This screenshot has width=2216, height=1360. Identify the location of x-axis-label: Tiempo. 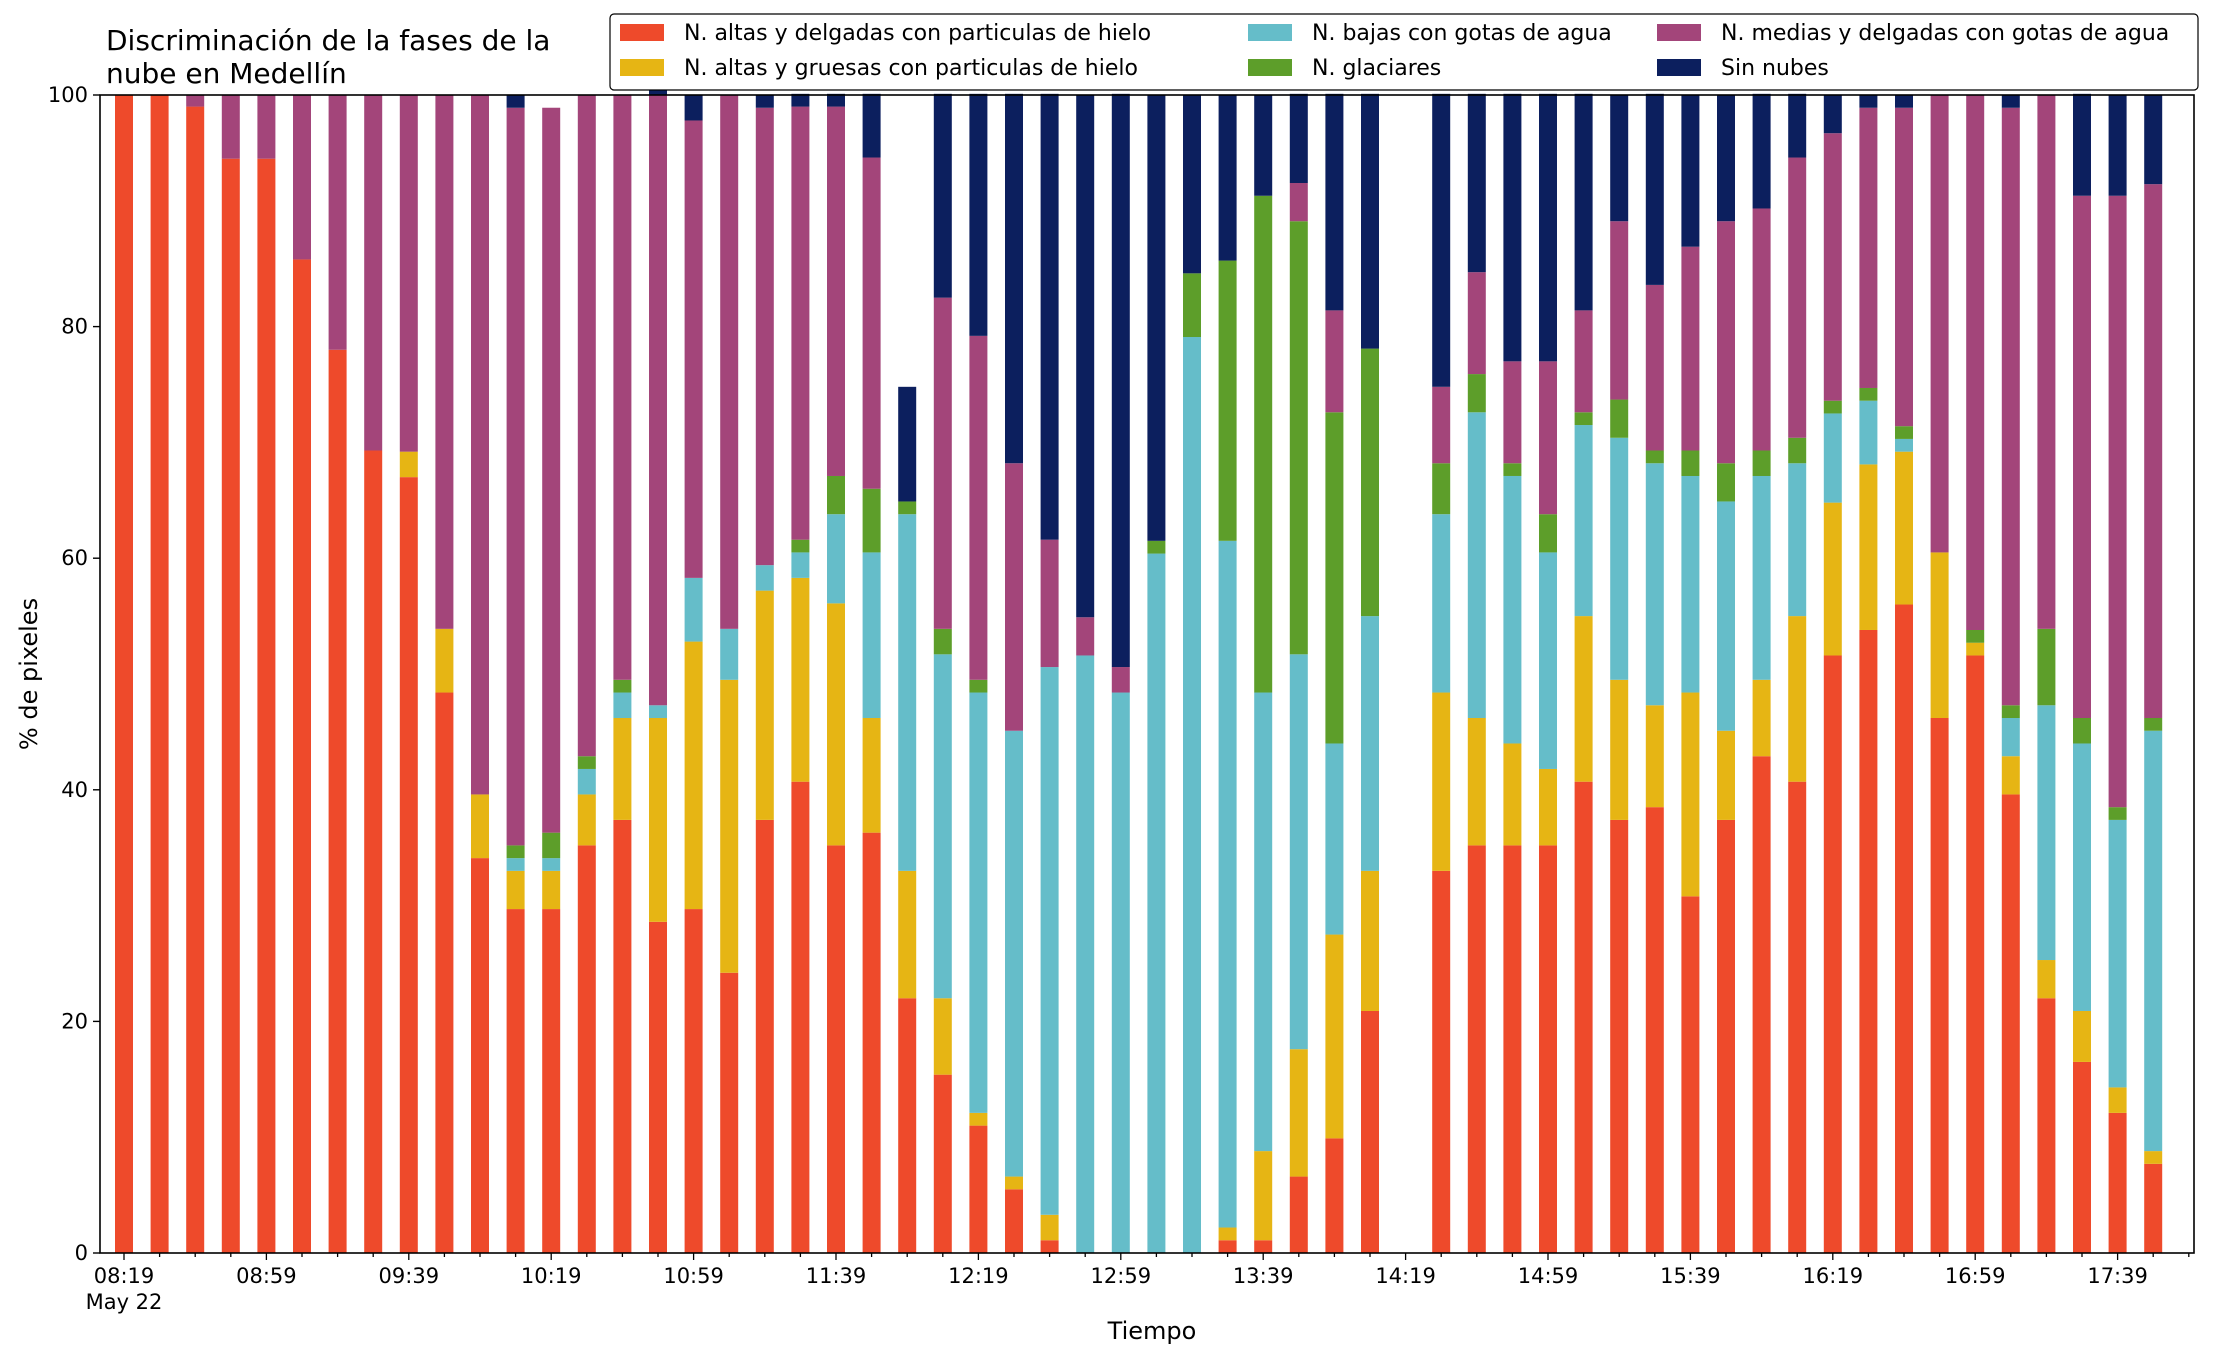
(1152, 1331).